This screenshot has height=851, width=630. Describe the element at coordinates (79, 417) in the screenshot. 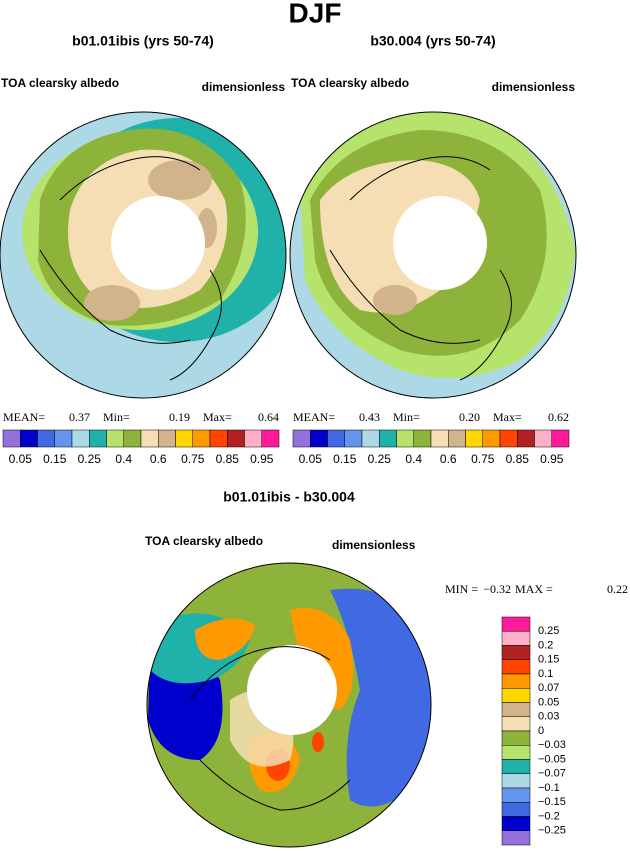

I see `stat-value: 0.37` at that location.